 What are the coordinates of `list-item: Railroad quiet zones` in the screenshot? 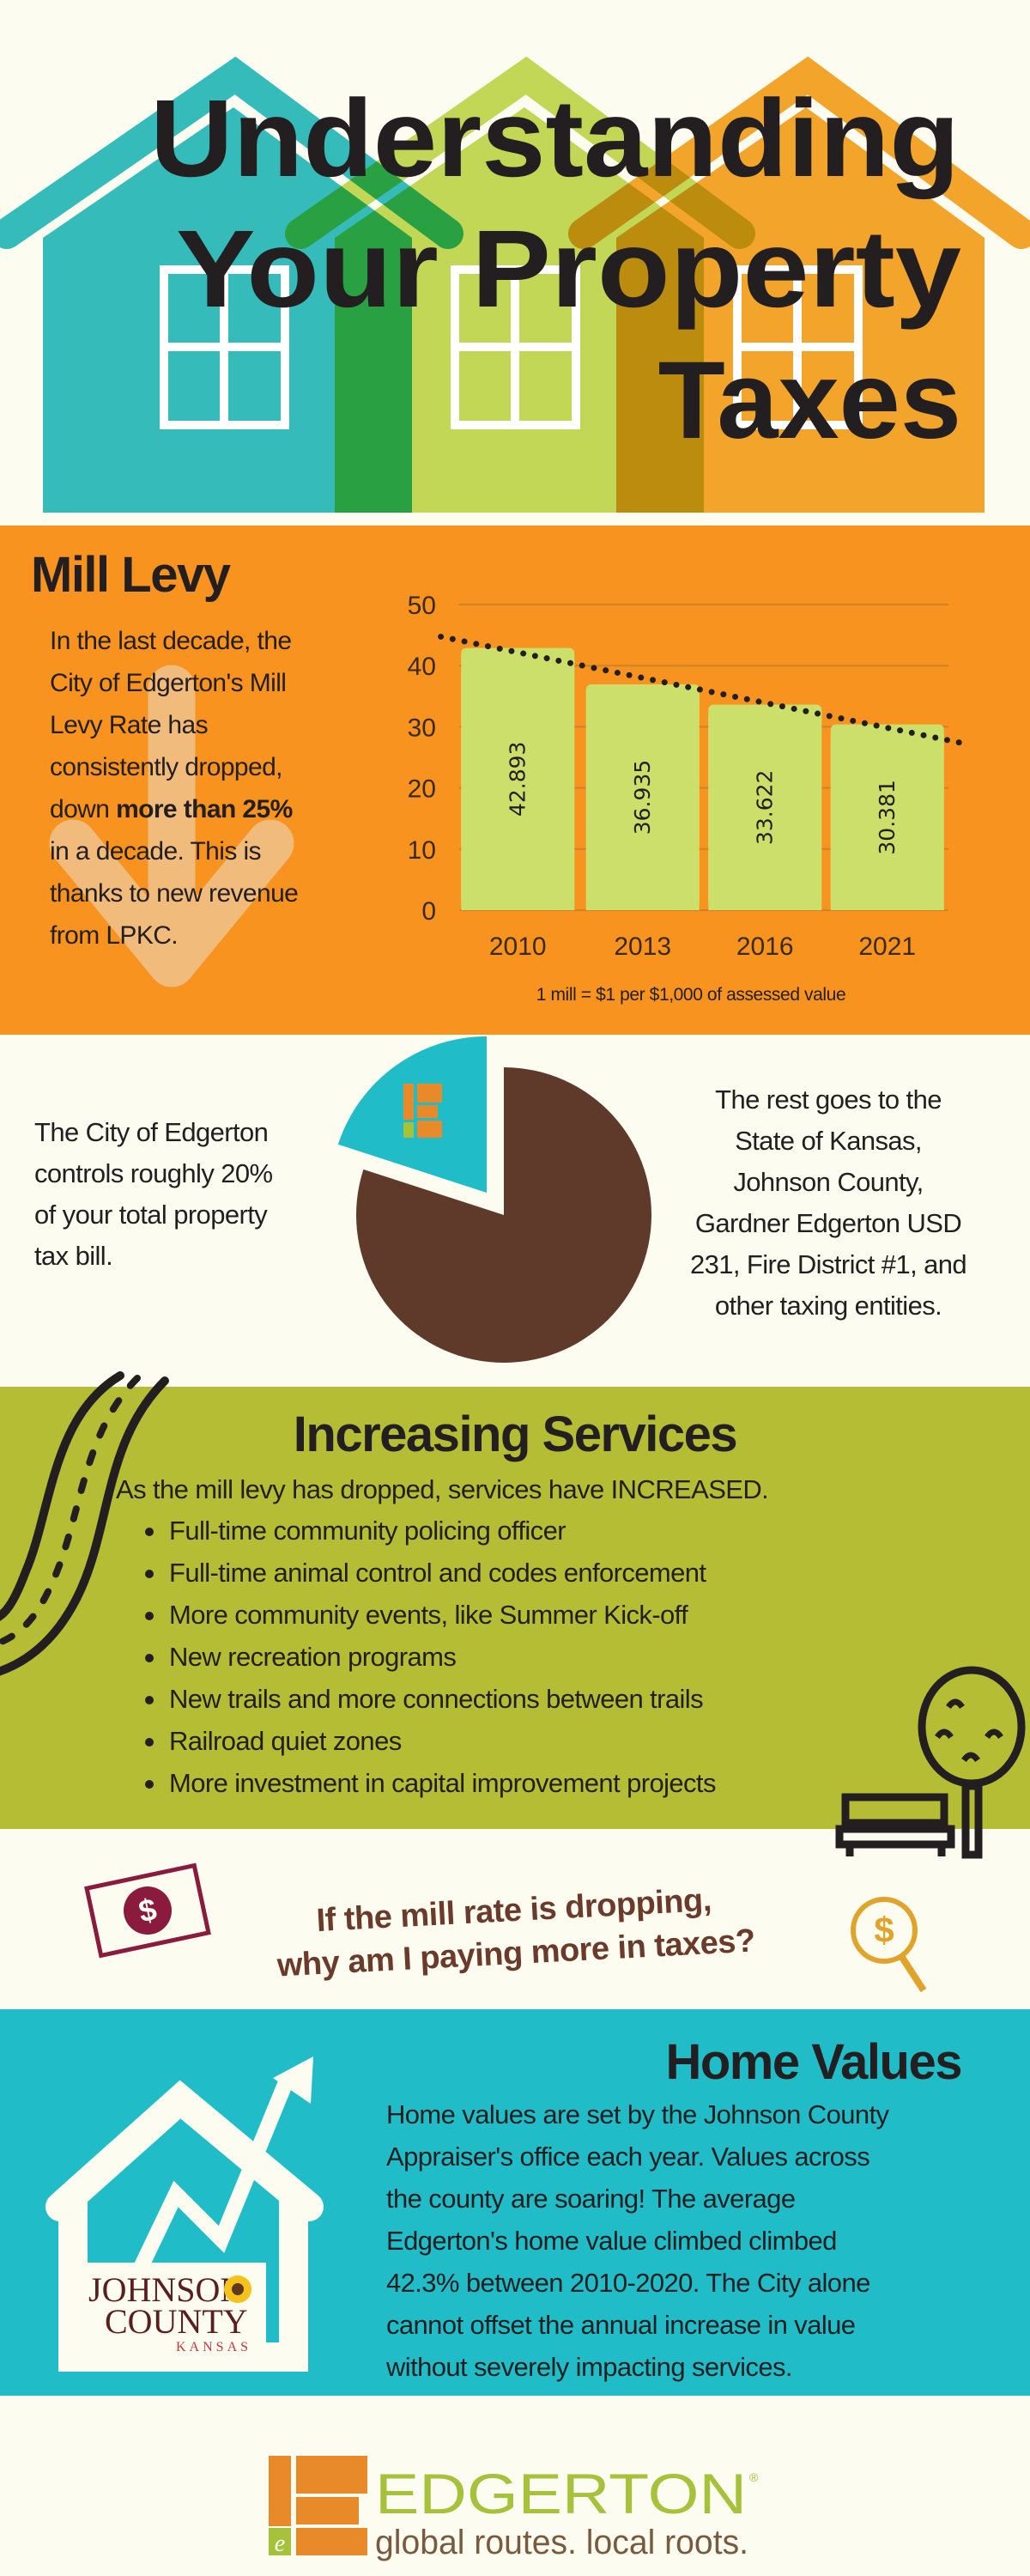 It's located at (429, 1741).